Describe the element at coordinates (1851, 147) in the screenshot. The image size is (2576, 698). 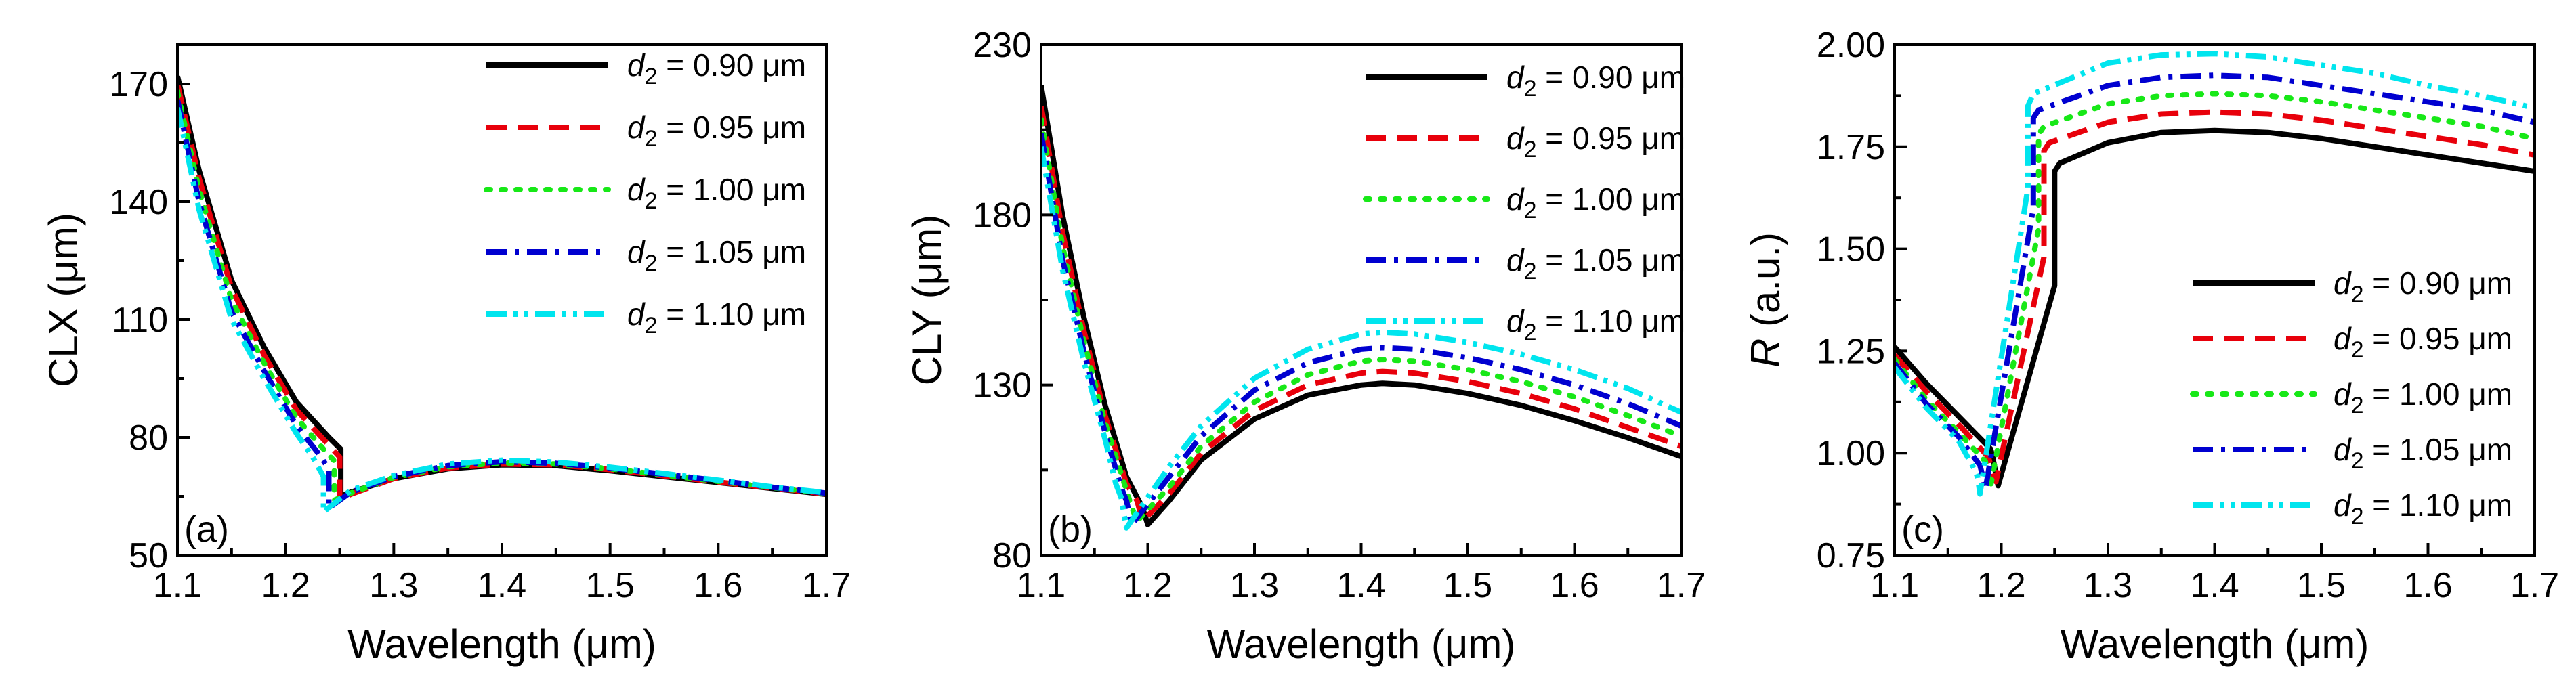
I see `y-tick-label: 1.75` at that location.